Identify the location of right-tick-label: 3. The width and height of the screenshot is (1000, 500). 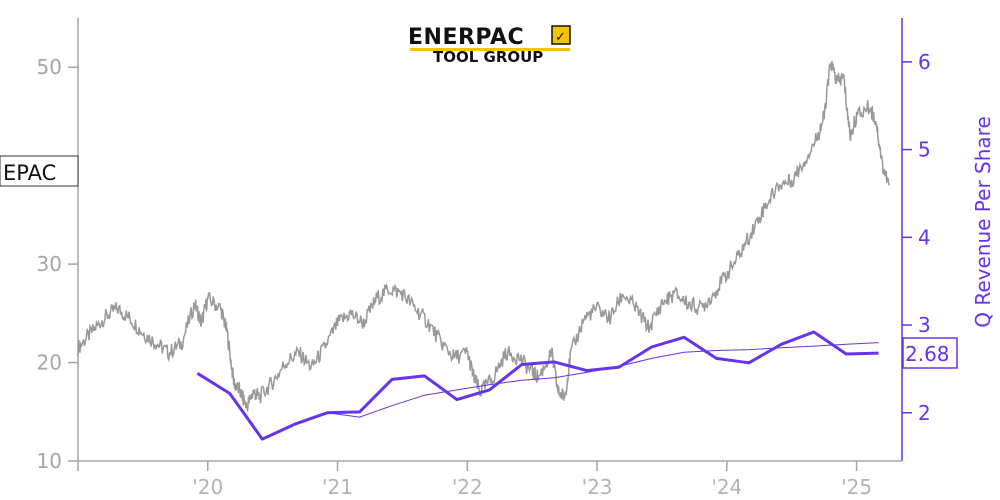
(924, 325).